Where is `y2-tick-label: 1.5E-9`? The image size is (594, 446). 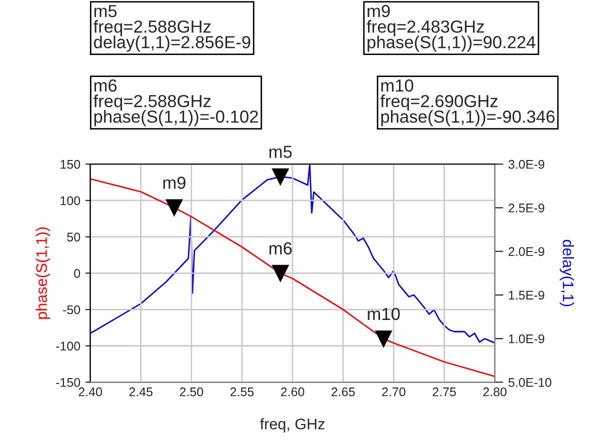
y2-tick-label: 1.5E-9 is located at coordinates (526, 295).